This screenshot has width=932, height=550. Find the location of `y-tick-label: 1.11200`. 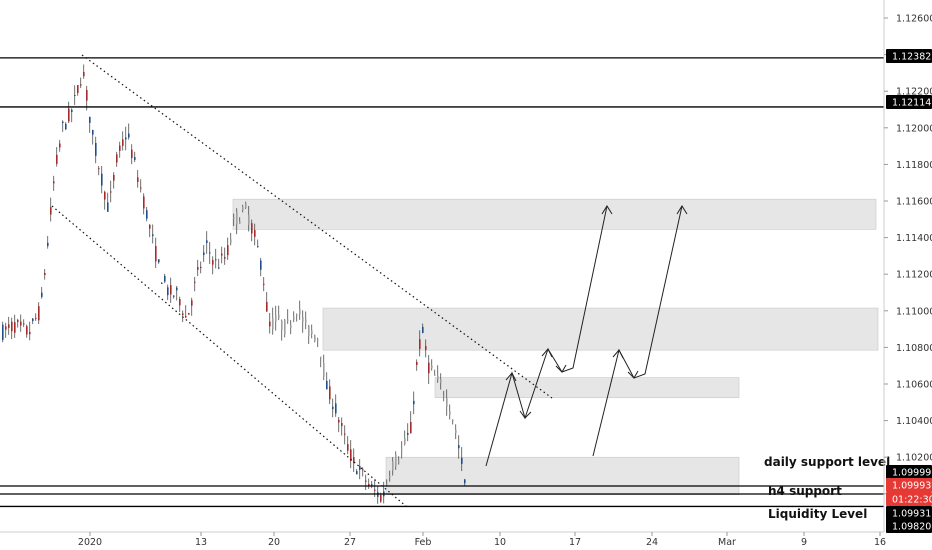

y-tick-label: 1.11200 is located at coordinates (914, 275).